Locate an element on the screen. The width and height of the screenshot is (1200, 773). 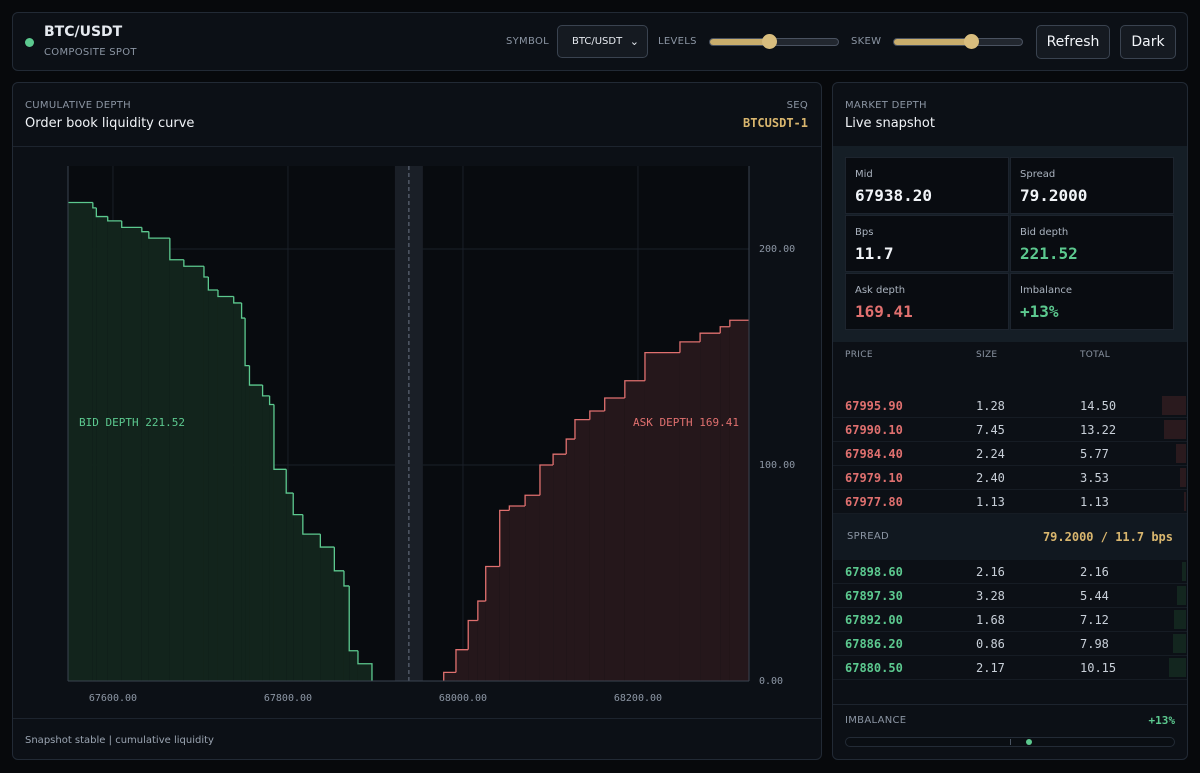
total: 5.77 is located at coordinates (1094, 454).